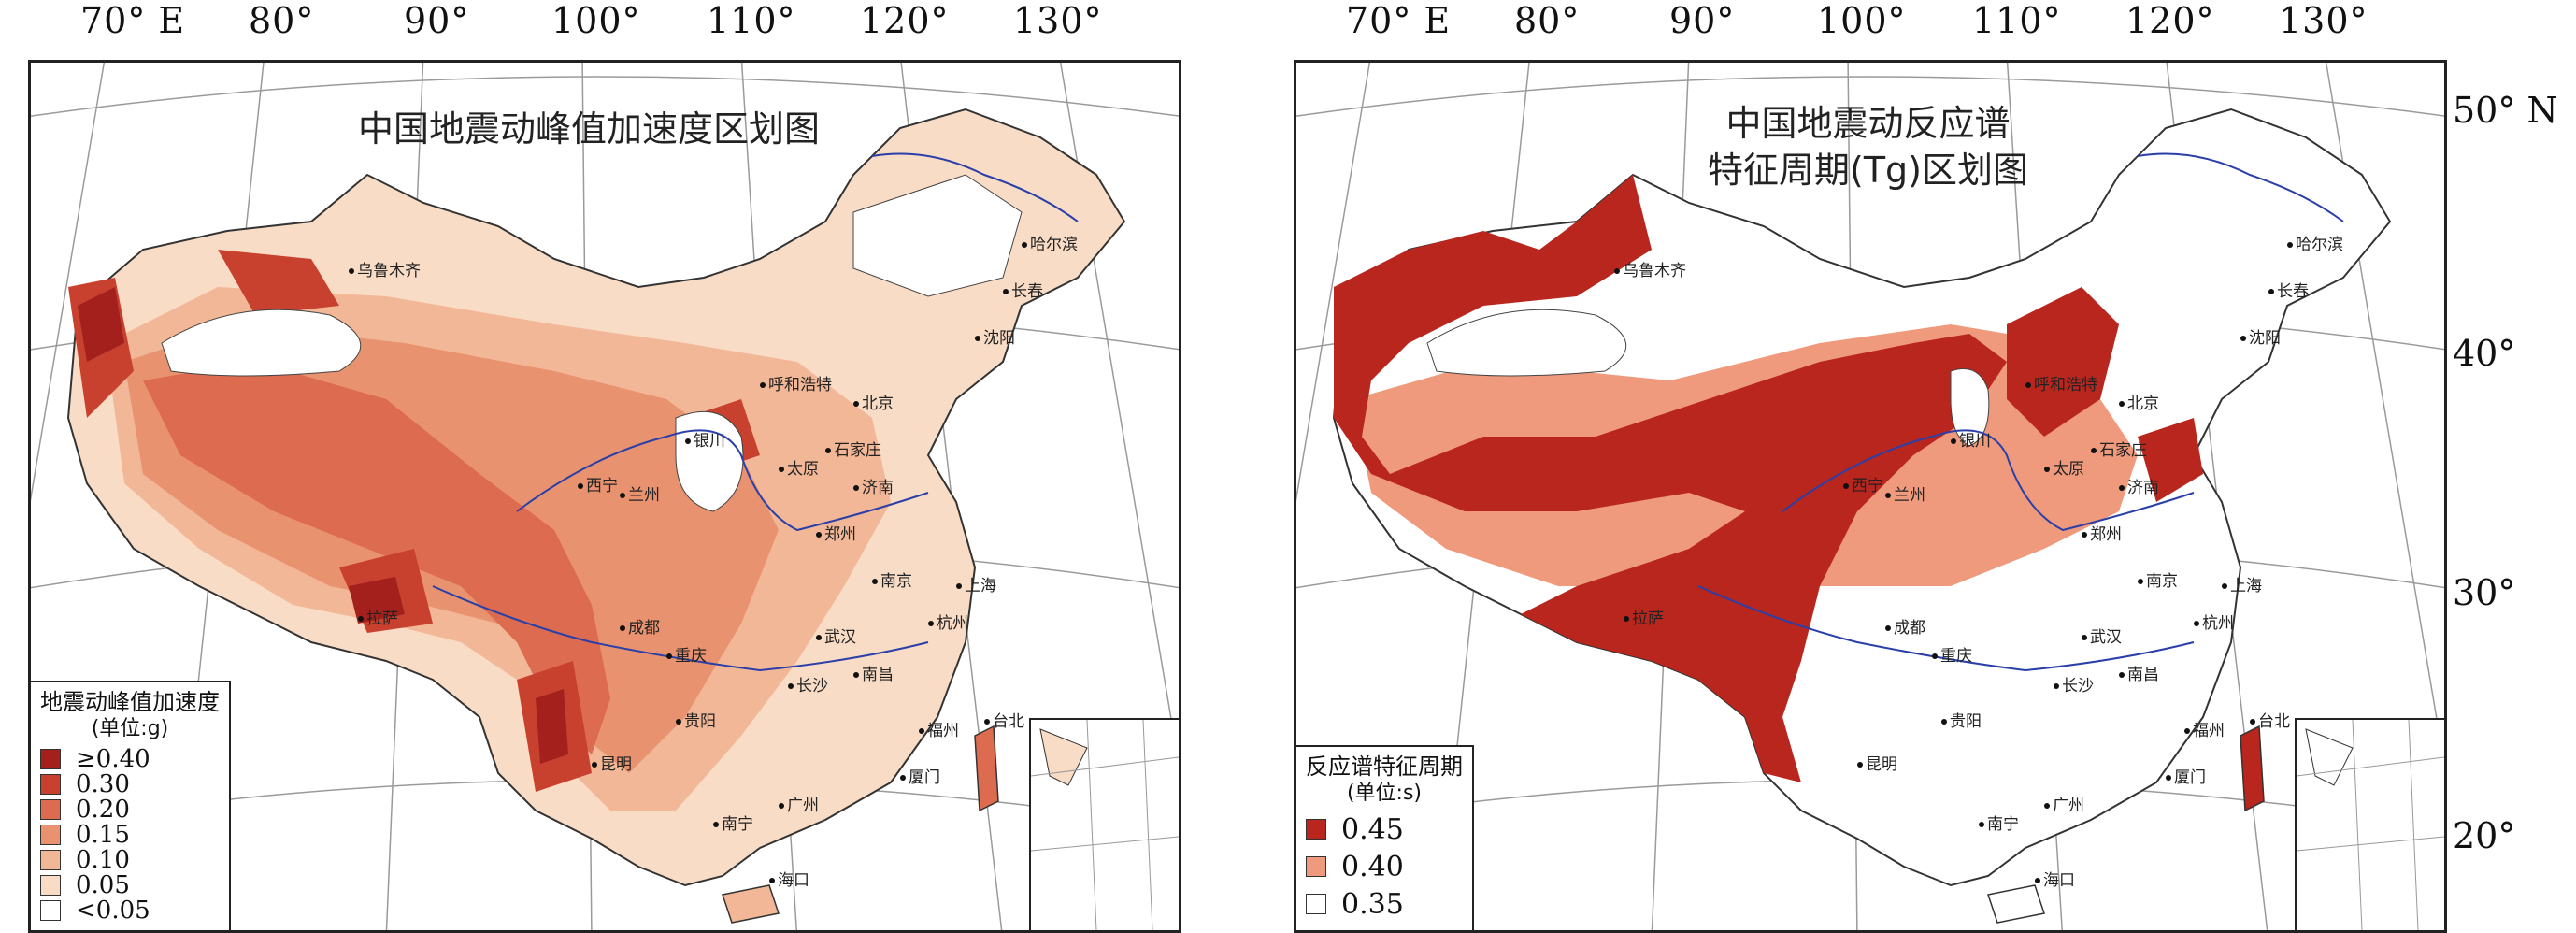 This screenshot has height=933, width=2576. Describe the element at coordinates (2484, 353) in the screenshot. I see `lat-label-40: 40°` at that location.